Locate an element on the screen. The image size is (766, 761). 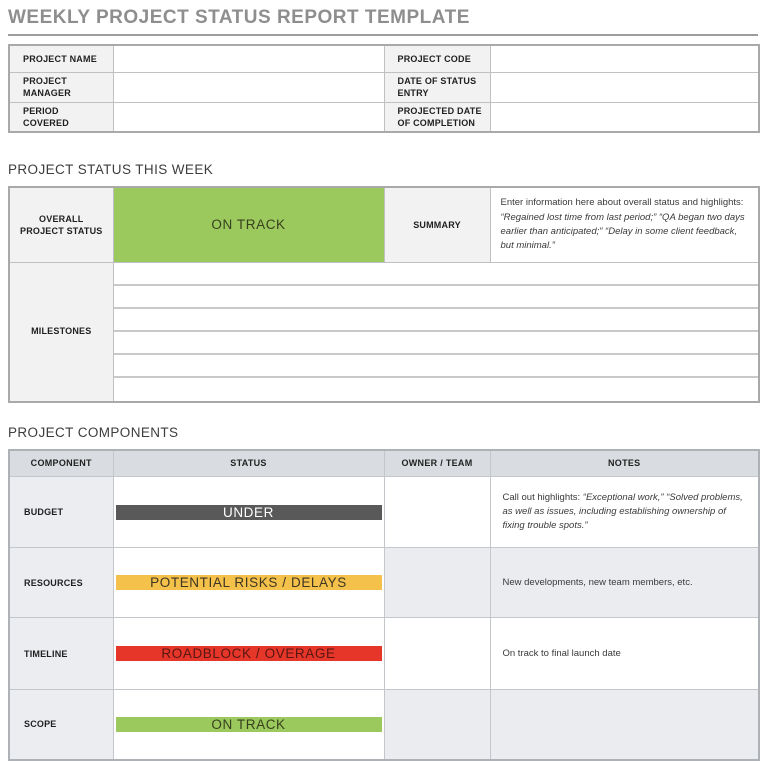
budget-status-cell: UNDER is located at coordinates (248, 512).